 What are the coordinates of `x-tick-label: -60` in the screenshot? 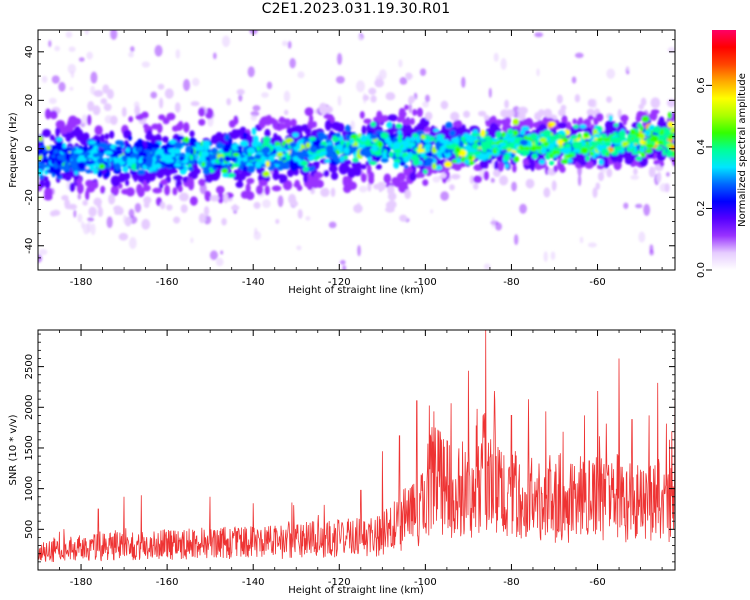 It's located at (597, 582).